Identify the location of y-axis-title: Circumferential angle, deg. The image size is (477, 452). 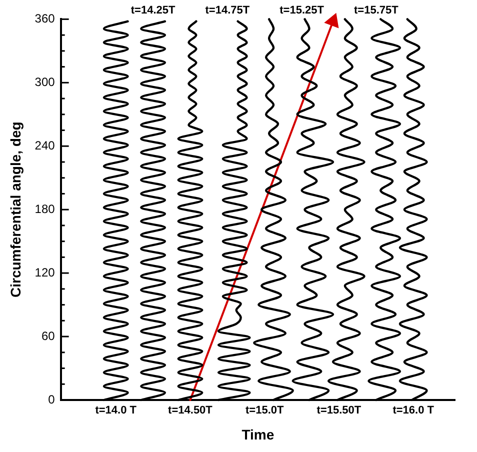
(15, 210).